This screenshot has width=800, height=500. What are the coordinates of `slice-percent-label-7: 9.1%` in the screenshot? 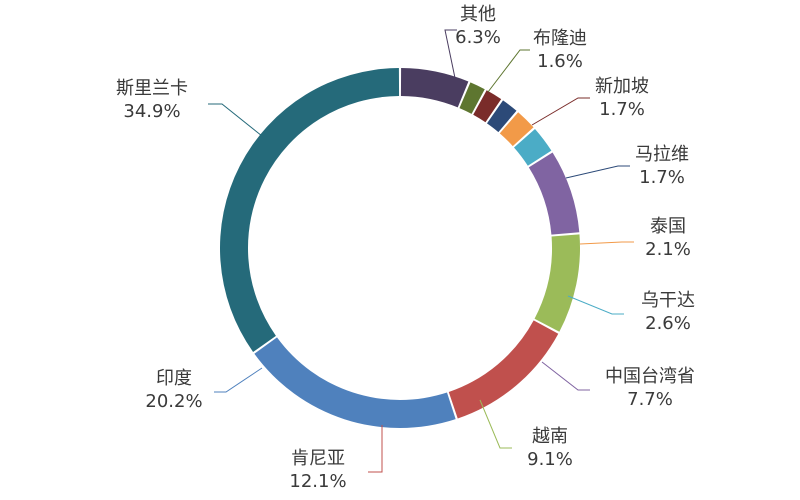 It's located at (550, 459).